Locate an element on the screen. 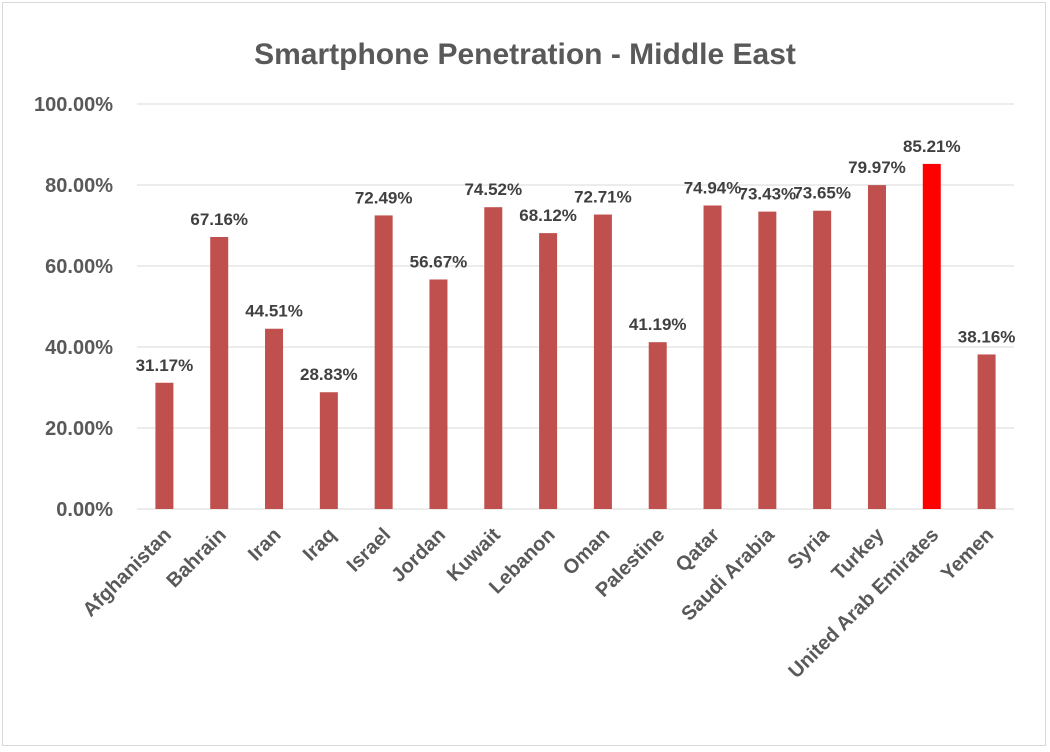 The image size is (1050, 752). data-label: 31.17% is located at coordinates (165, 365).